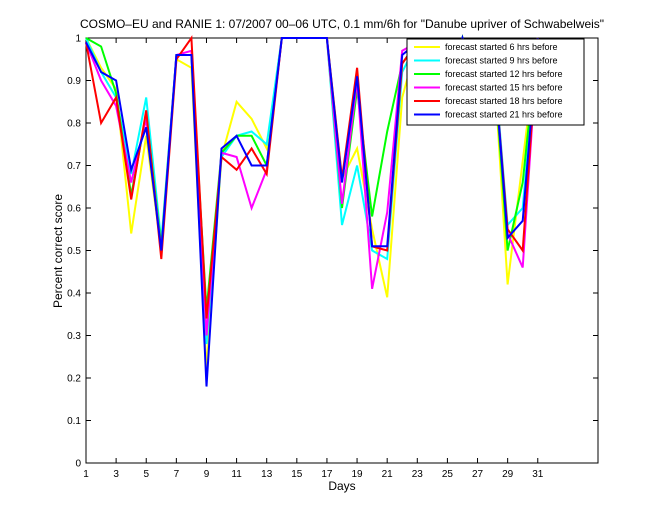 This screenshot has width=660, height=520. I want to click on legend-label: forecast started 15 hrs before, so click(504, 88).